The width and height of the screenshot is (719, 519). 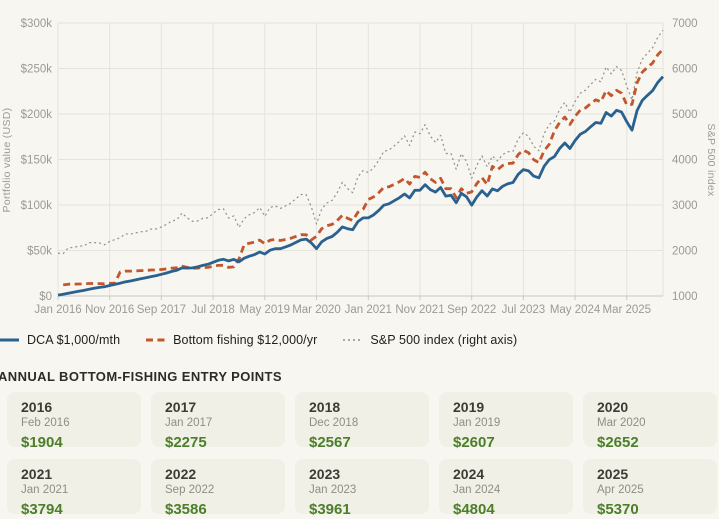 What do you see at coordinates (469, 407) in the screenshot?
I see `entry-card-year: 2019` at bounding box center [469, 407].